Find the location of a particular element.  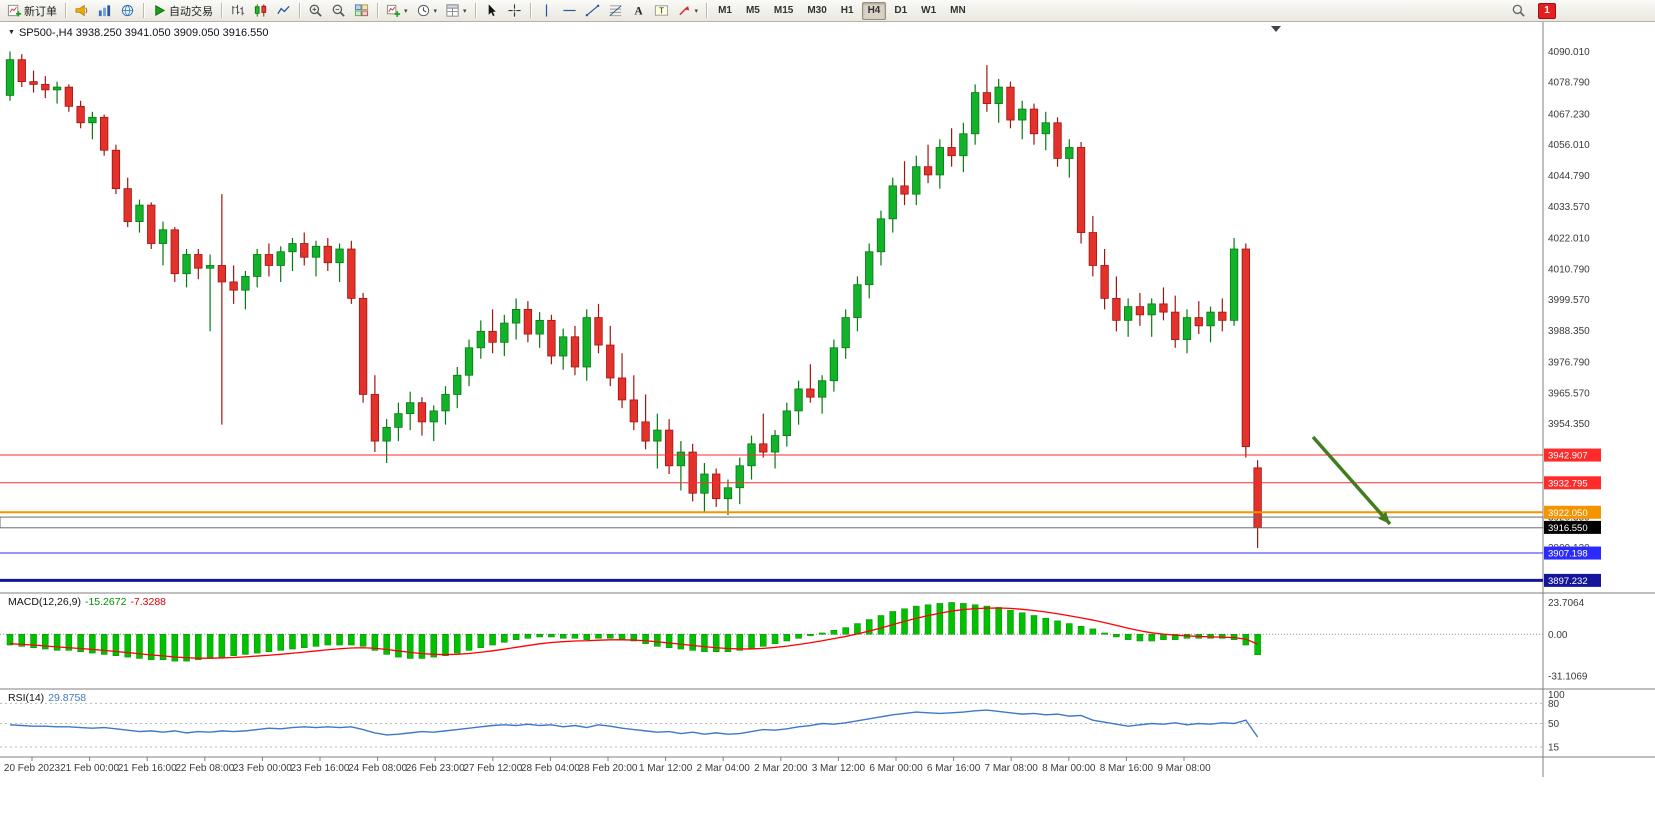

hline-button is located at coordinates (569, 10).